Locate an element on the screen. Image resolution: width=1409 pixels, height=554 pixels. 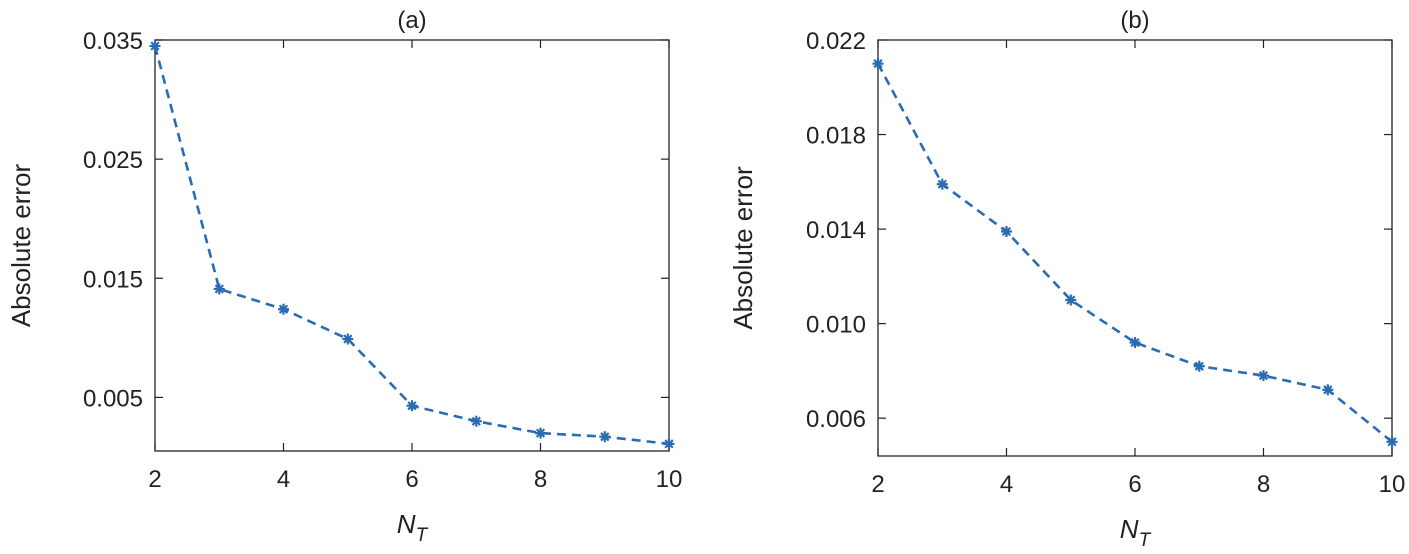
panel-title: (a) is located at coordinates (411, 20).